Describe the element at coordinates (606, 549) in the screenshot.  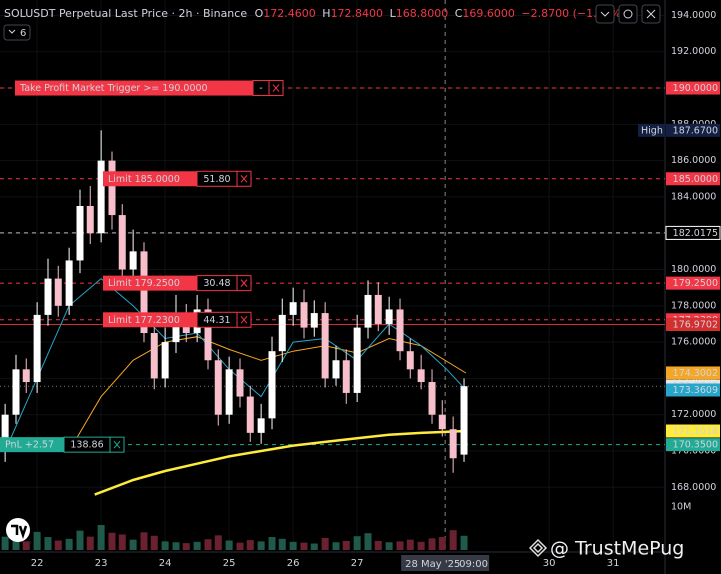
I see `watermark: @ TrustMePug` at that location.